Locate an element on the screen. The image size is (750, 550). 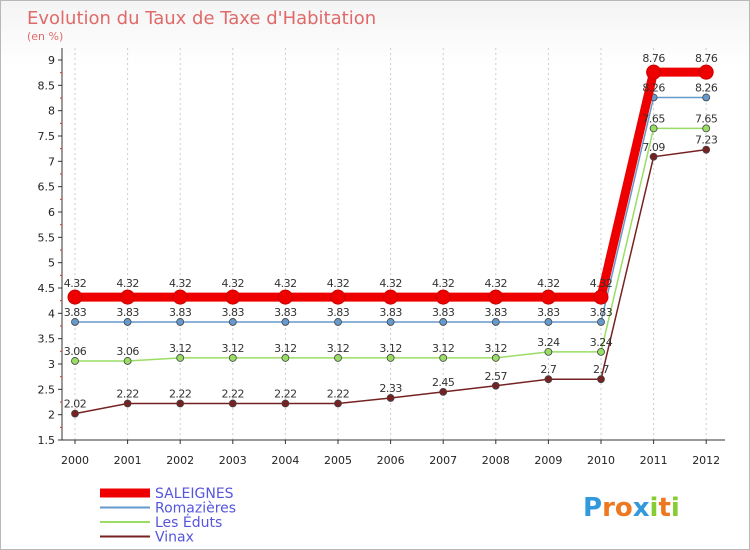
y-tick-label: 3 is located at coordinates (51, 364).